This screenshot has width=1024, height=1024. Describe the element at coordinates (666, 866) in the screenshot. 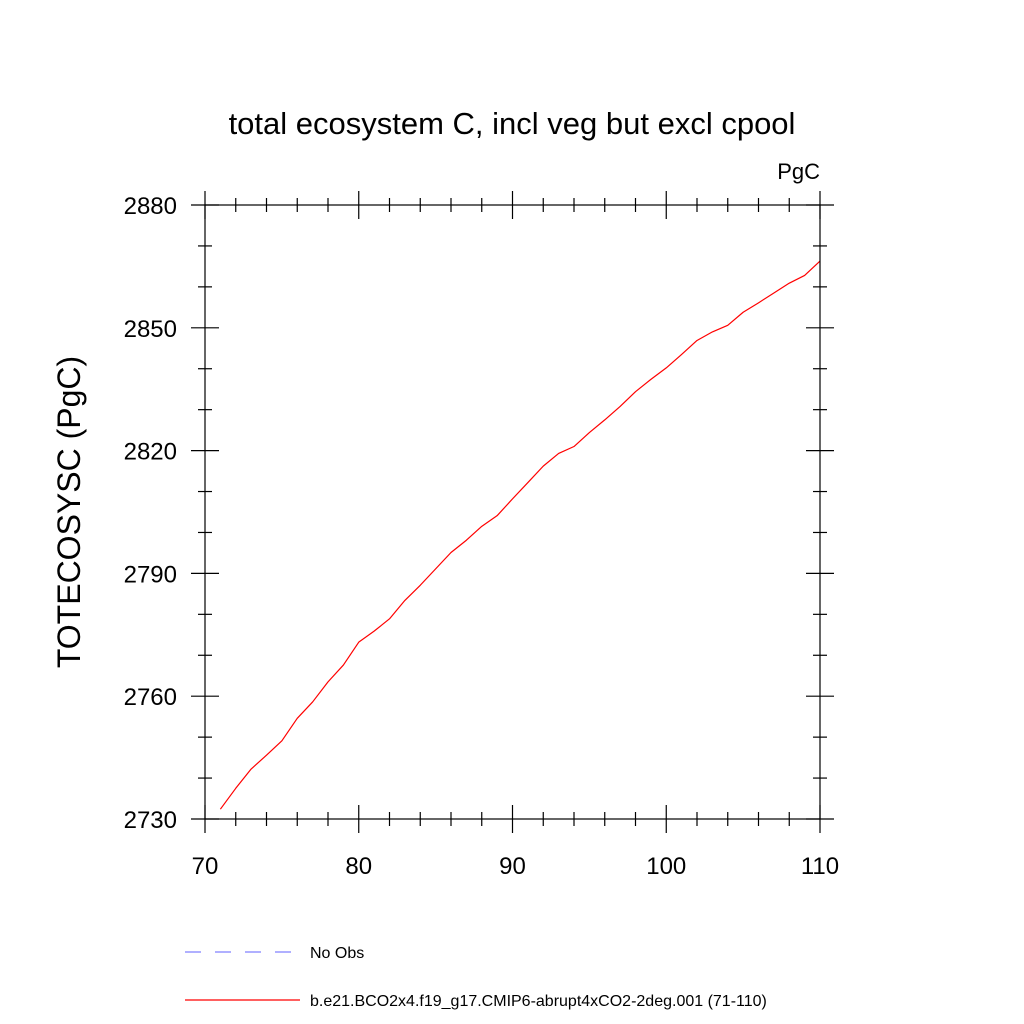

I see `x-tick-label: 100` at that location.